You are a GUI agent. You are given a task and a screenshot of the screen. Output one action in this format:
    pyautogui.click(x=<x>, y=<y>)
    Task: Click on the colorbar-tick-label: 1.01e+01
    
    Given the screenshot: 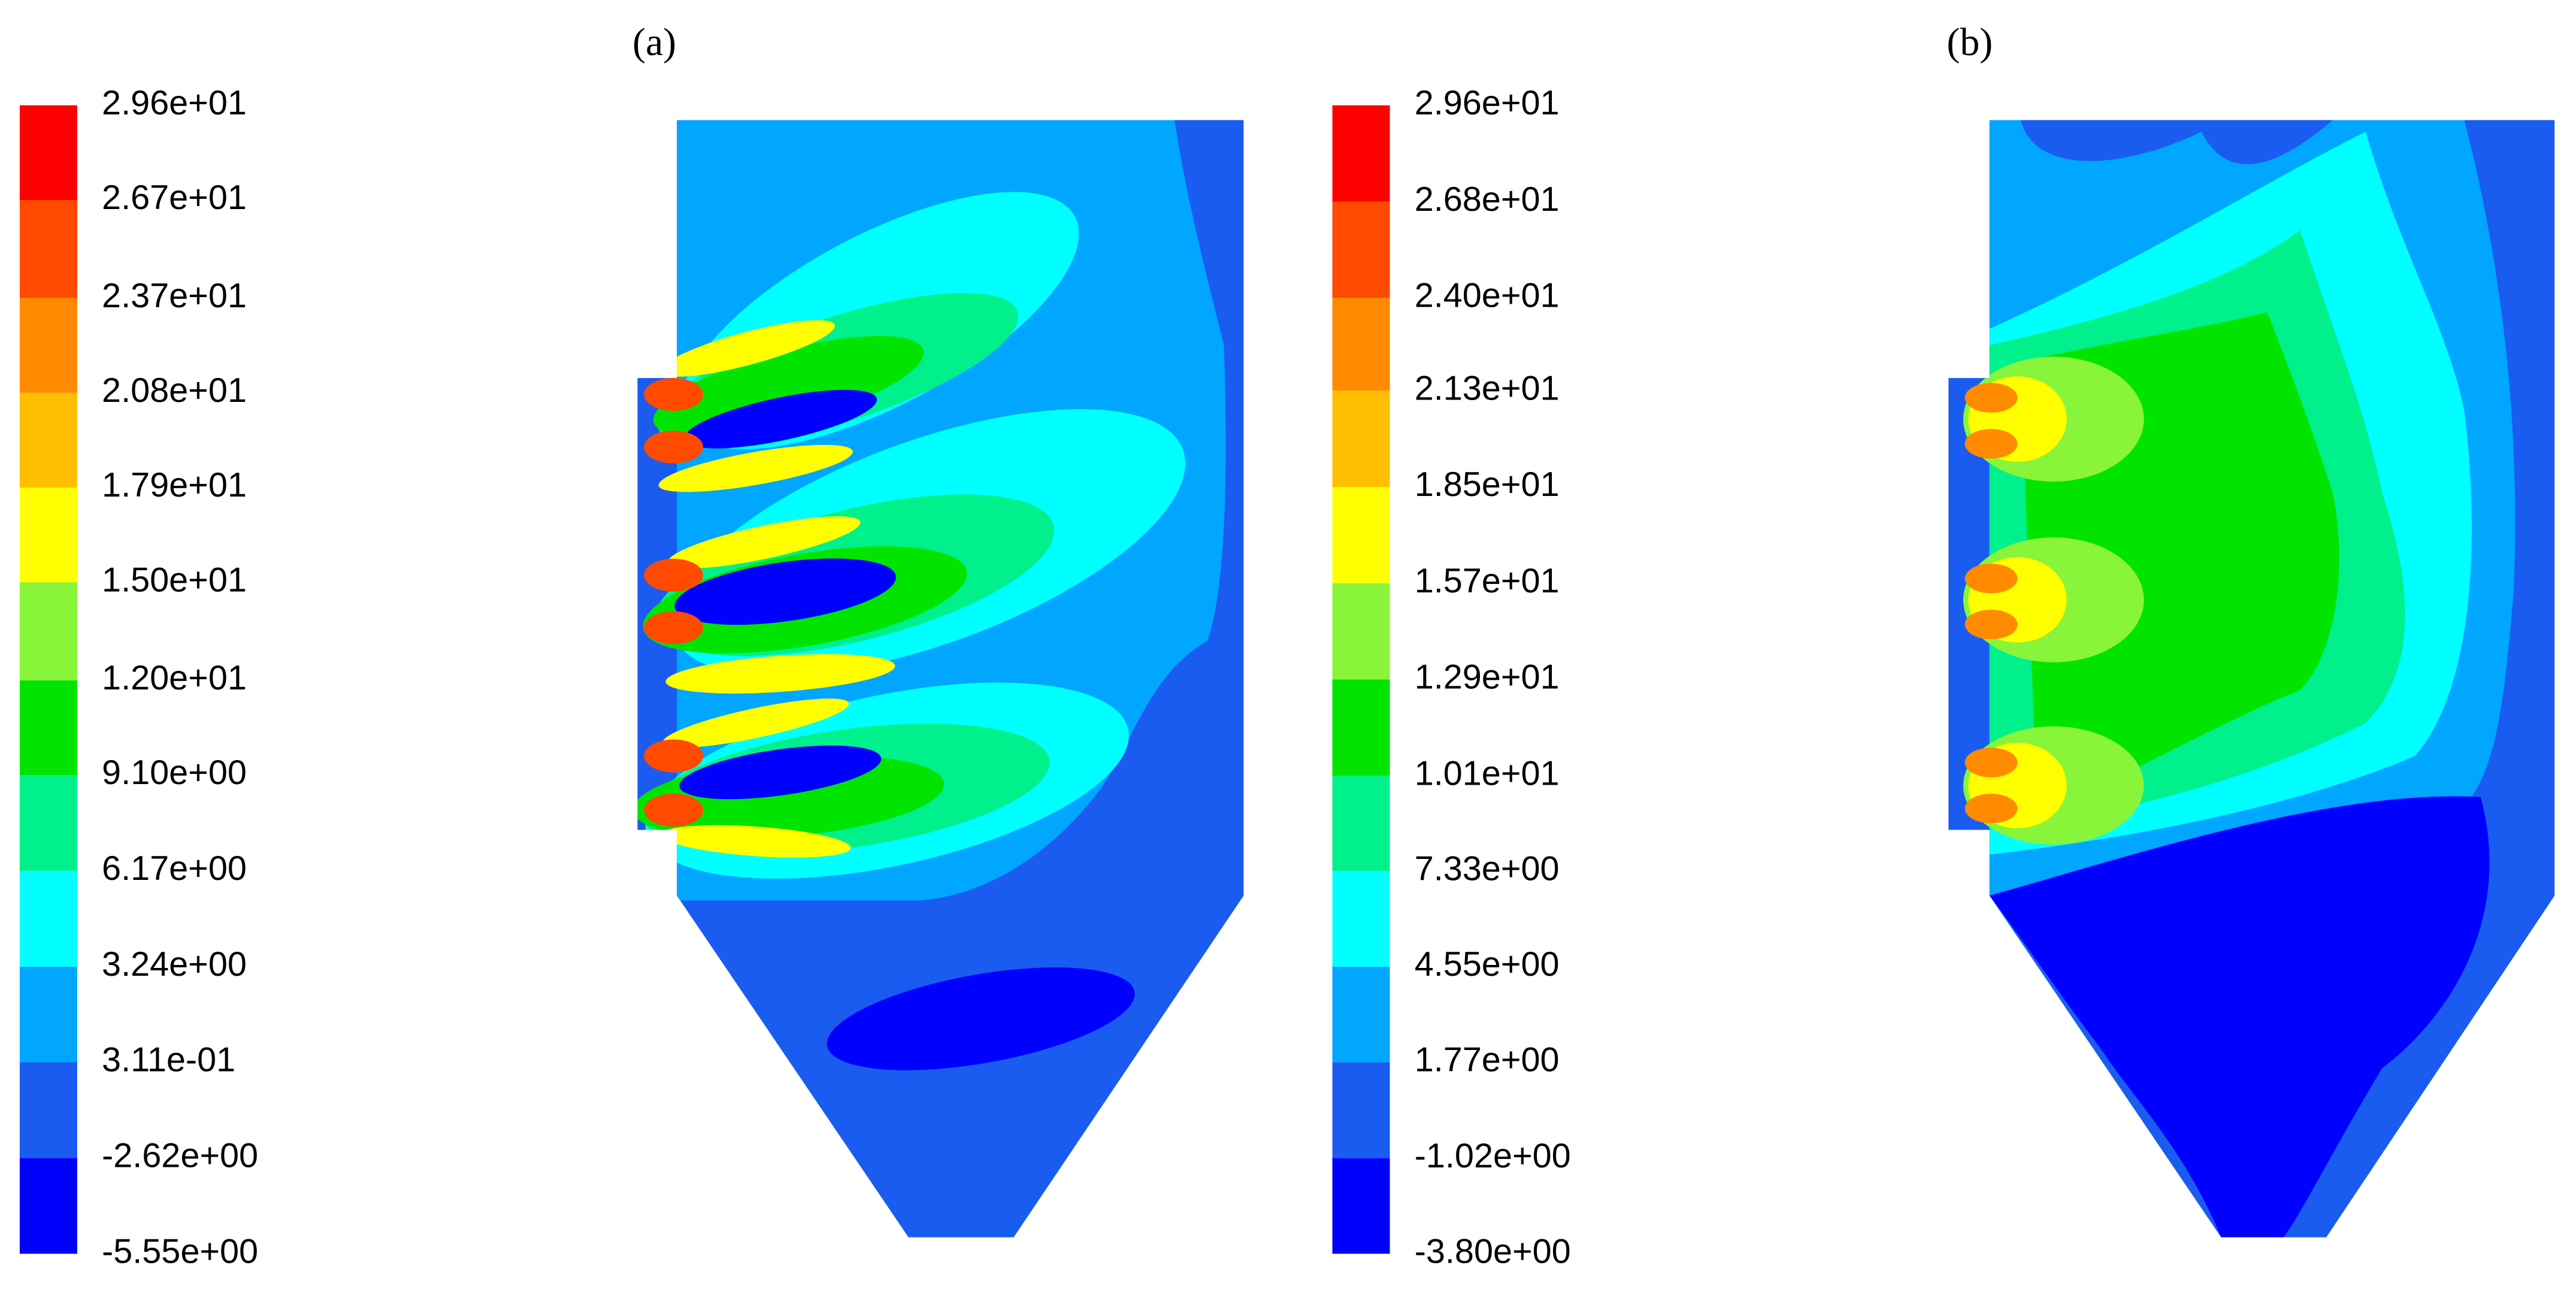 What is the action you would take?
    pyautogui.click(x=1487, y=773)
    